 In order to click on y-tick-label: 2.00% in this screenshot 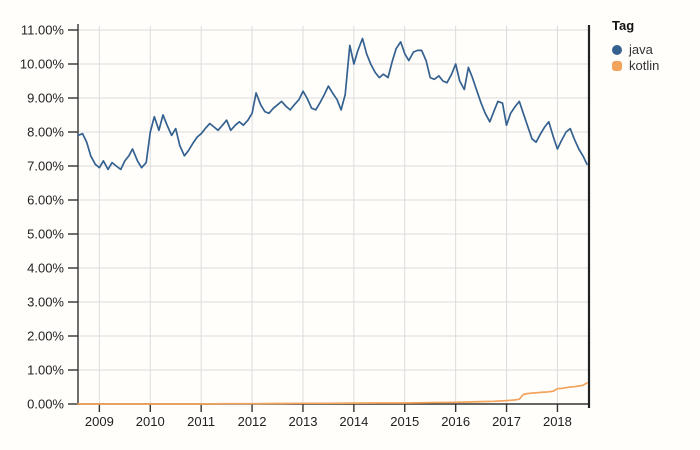, I will do `click(45, 336)`.